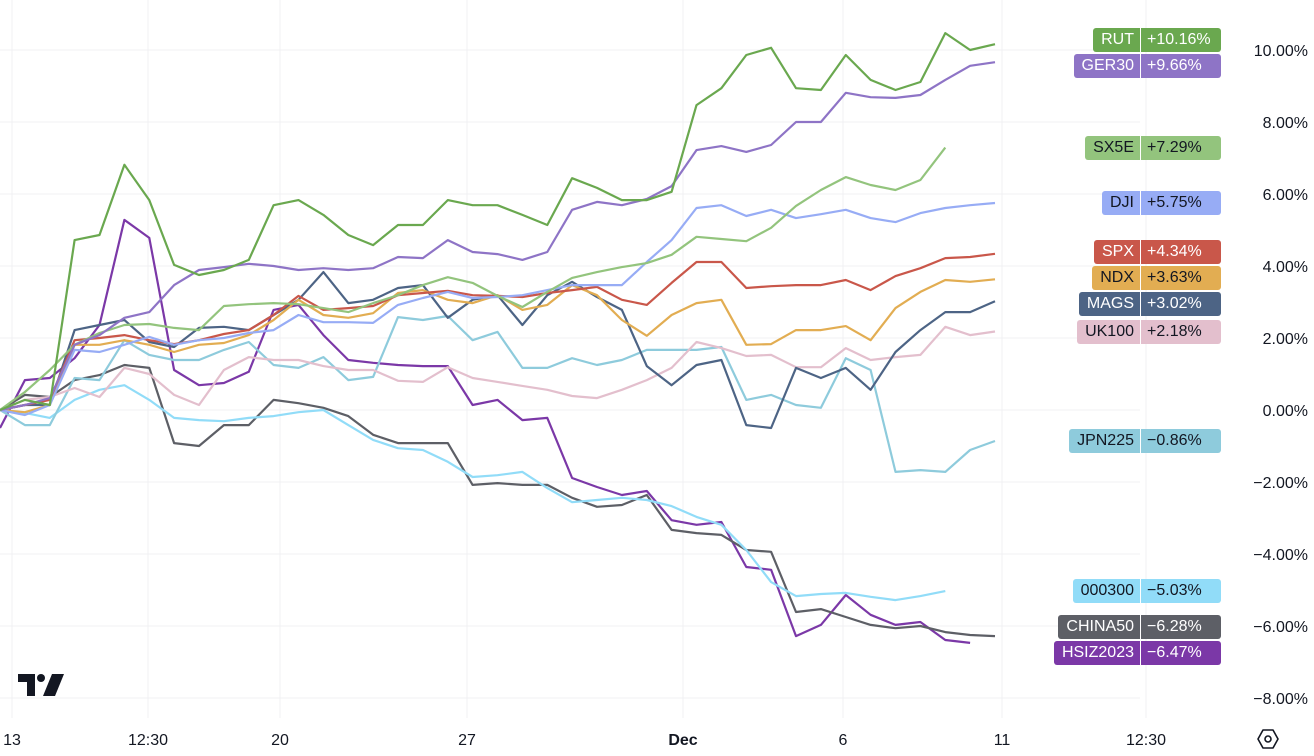 Image resolution: width=1314 pixels, height=756 pixels. I want to click on series-name: UK100, so click(1108, 331).